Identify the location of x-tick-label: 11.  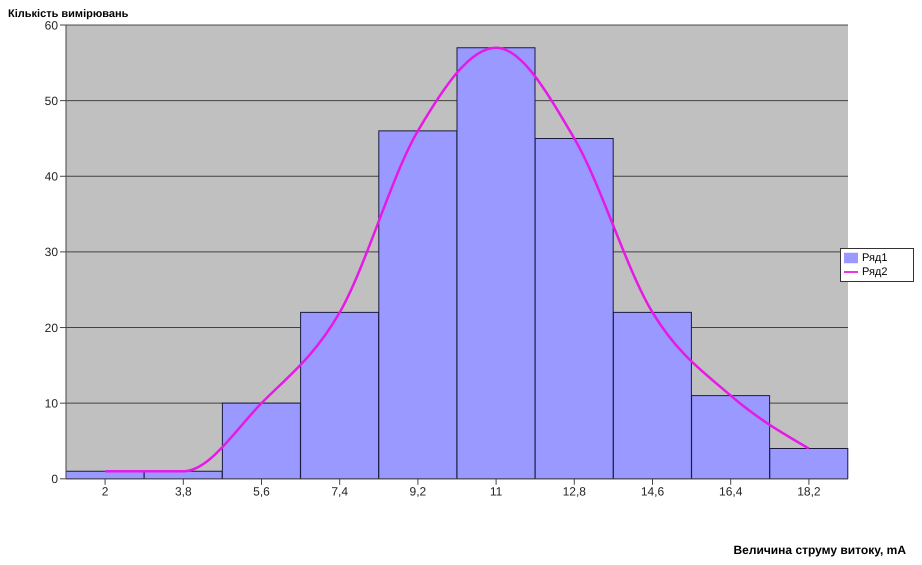
(496, 491).